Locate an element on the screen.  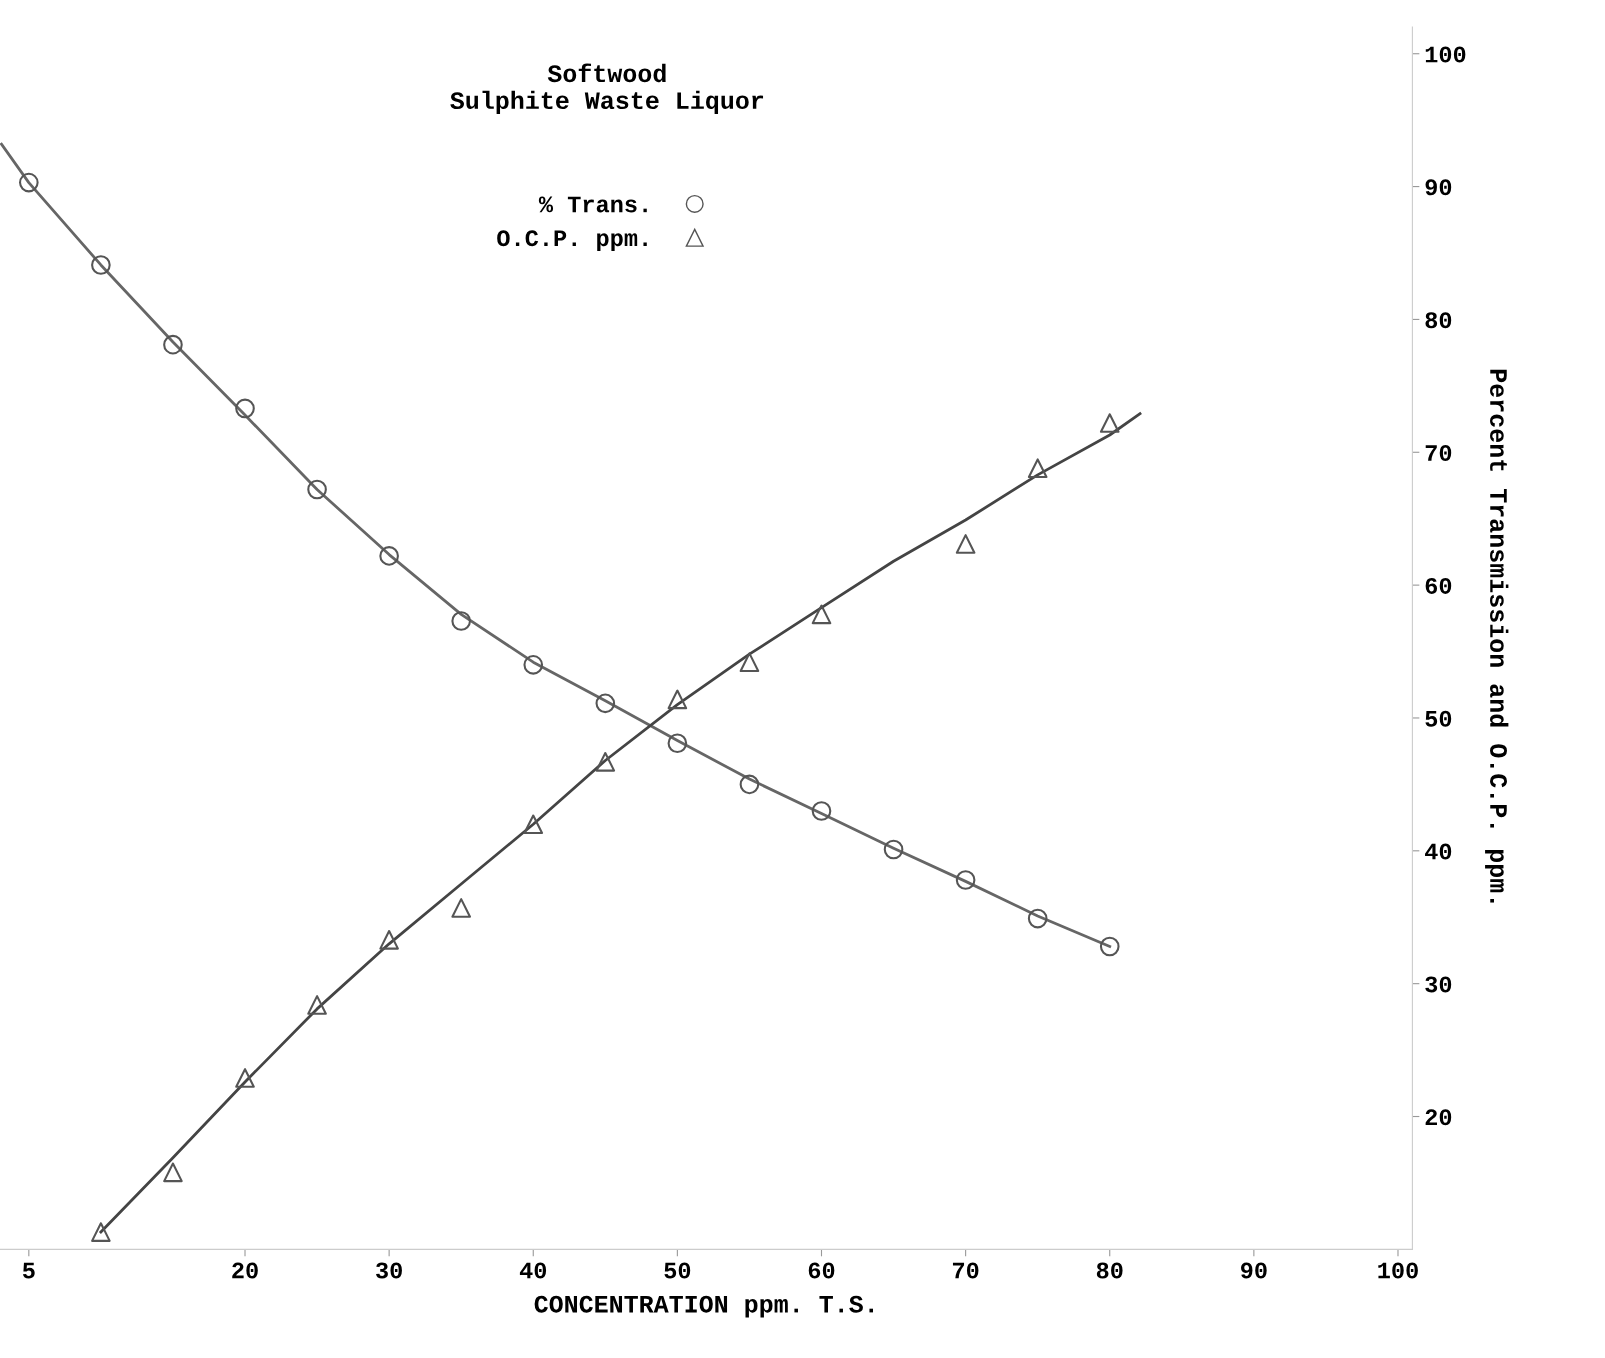
y-axis-title: Percent Transmission and O.C.P. ppm. is located at coordinates (1497, 636).